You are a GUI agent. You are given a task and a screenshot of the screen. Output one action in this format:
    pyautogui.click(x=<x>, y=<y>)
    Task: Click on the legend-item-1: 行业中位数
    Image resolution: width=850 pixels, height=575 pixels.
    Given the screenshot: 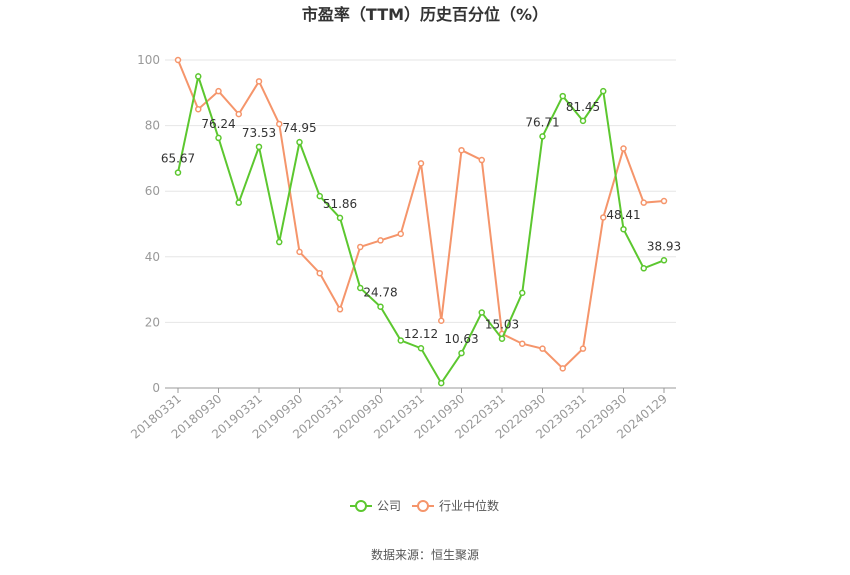 What is the action you would take?
    pyautogui.click(x=455, y=505)
    